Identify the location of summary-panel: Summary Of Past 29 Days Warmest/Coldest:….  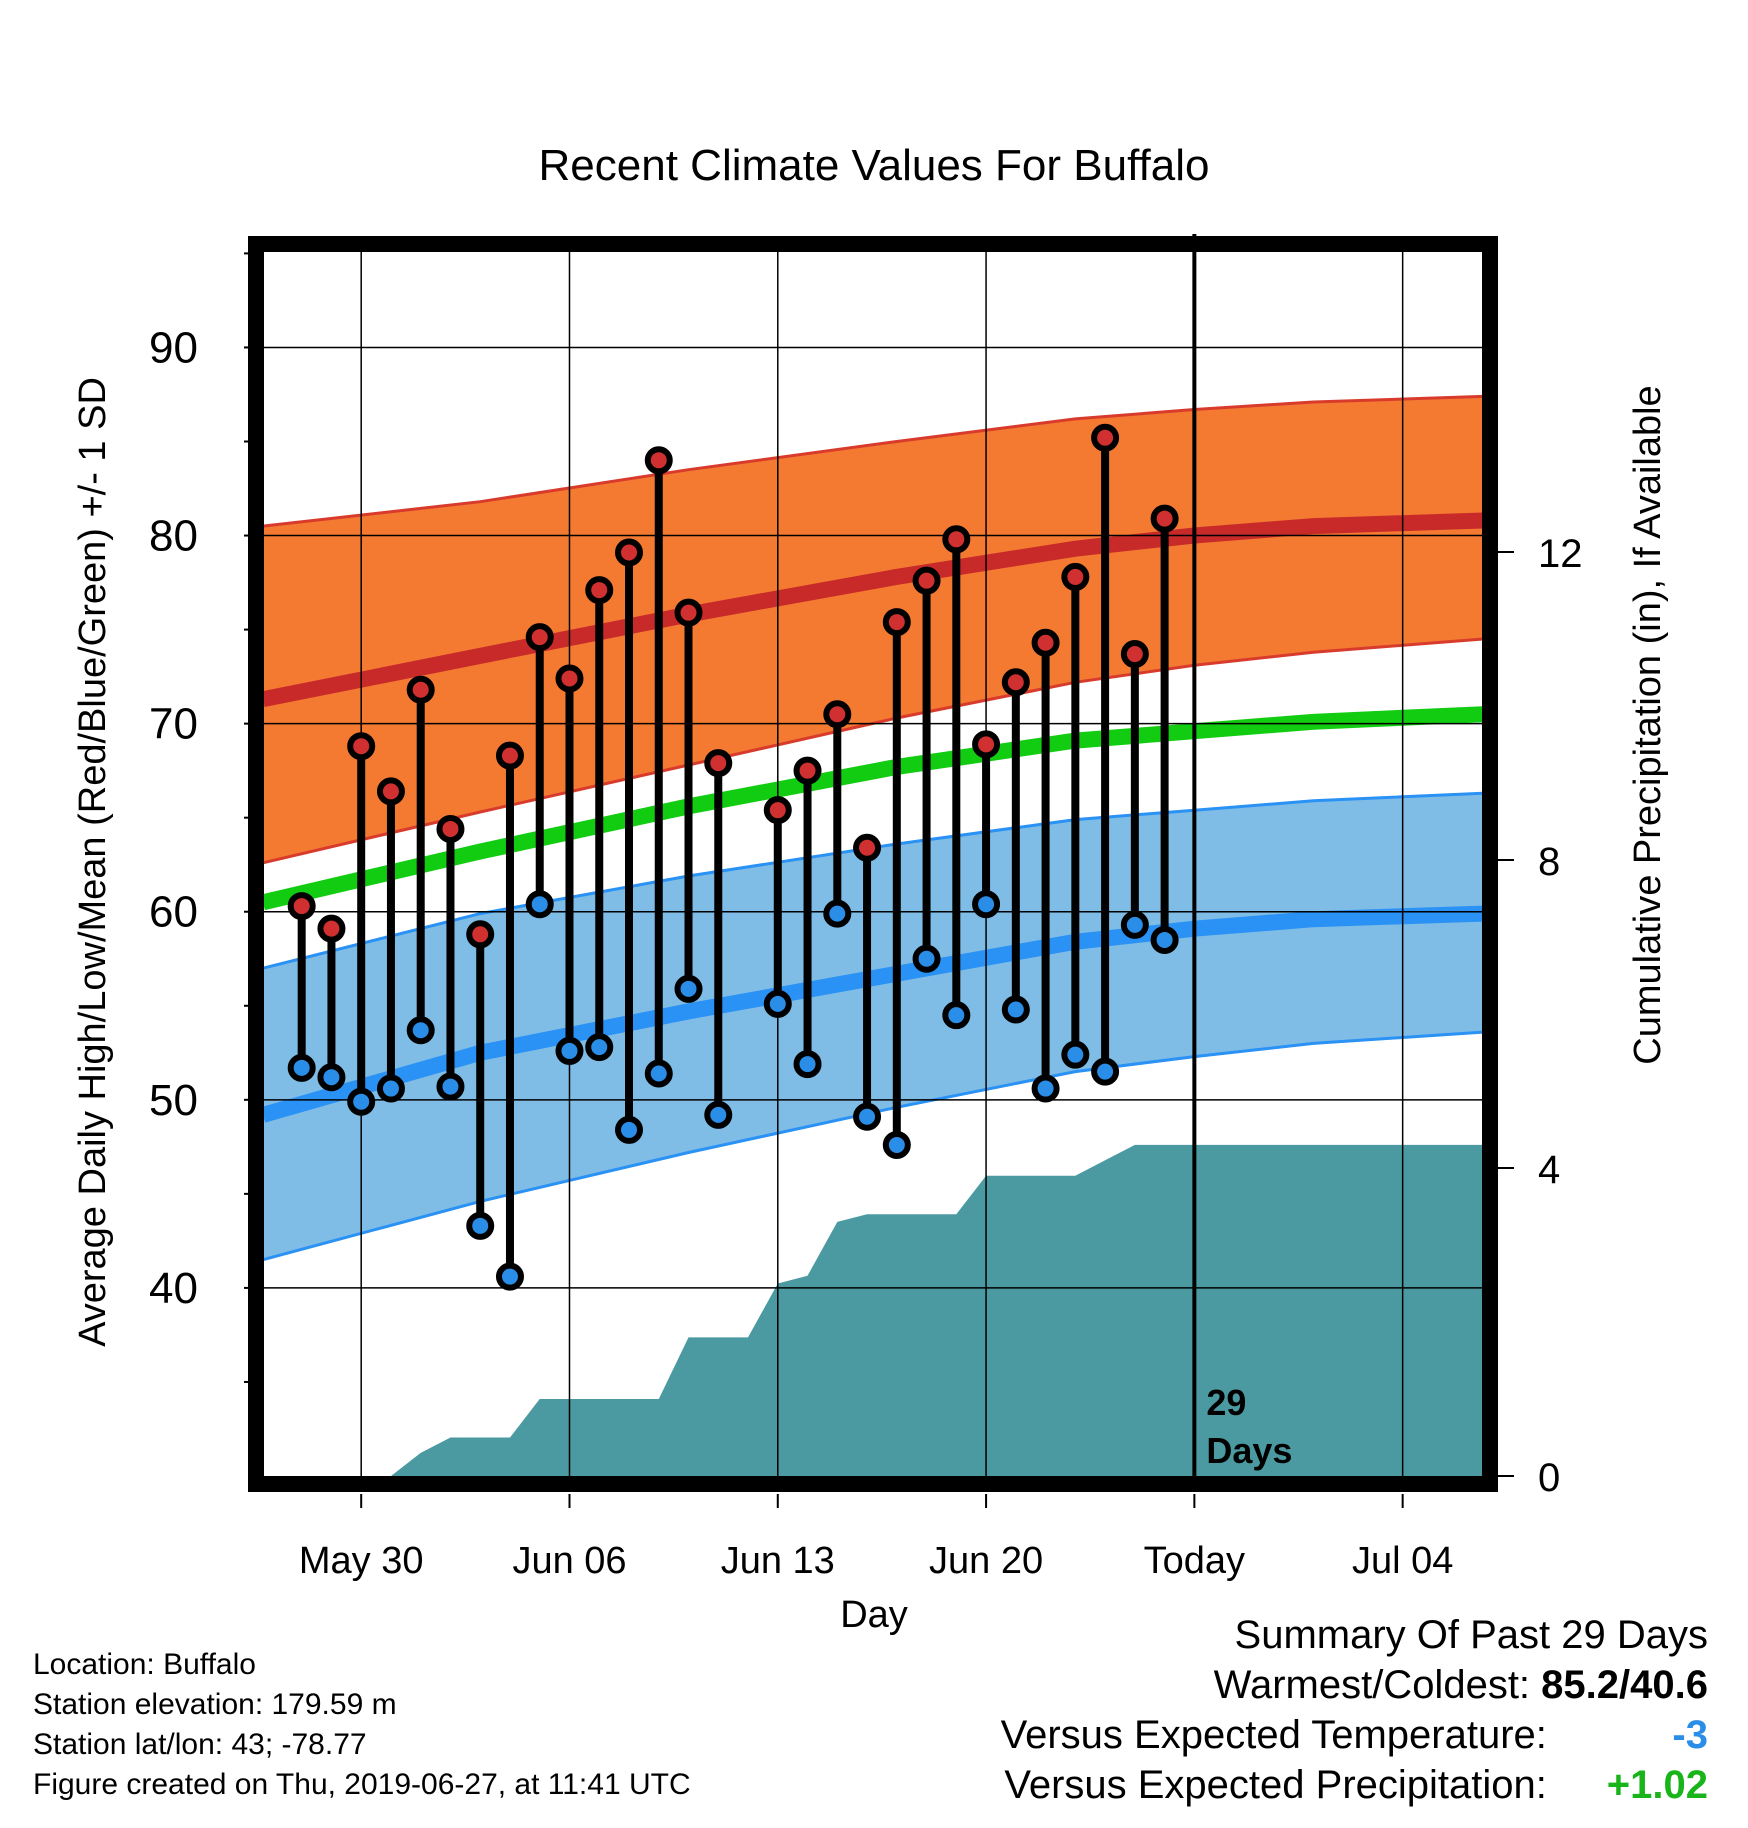
(1354, 1710).